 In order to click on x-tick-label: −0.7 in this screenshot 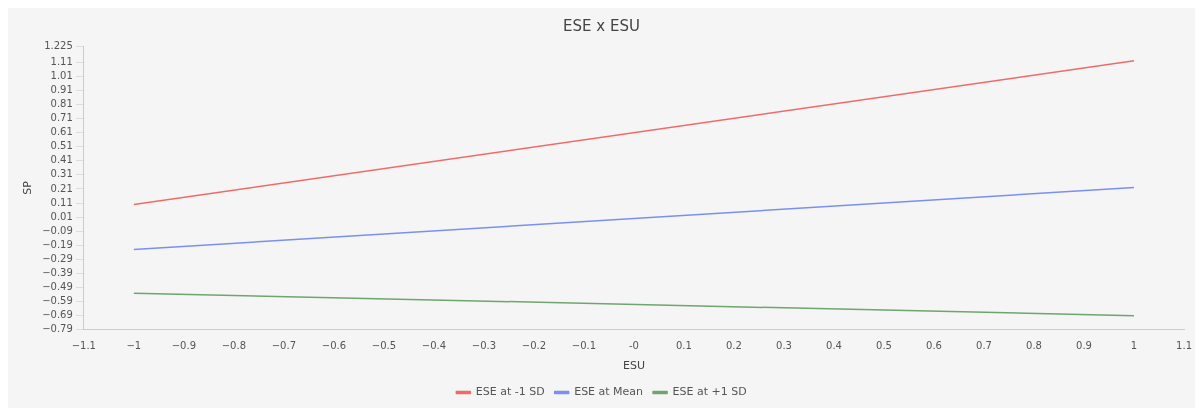, I will do `click(284, 346)`.